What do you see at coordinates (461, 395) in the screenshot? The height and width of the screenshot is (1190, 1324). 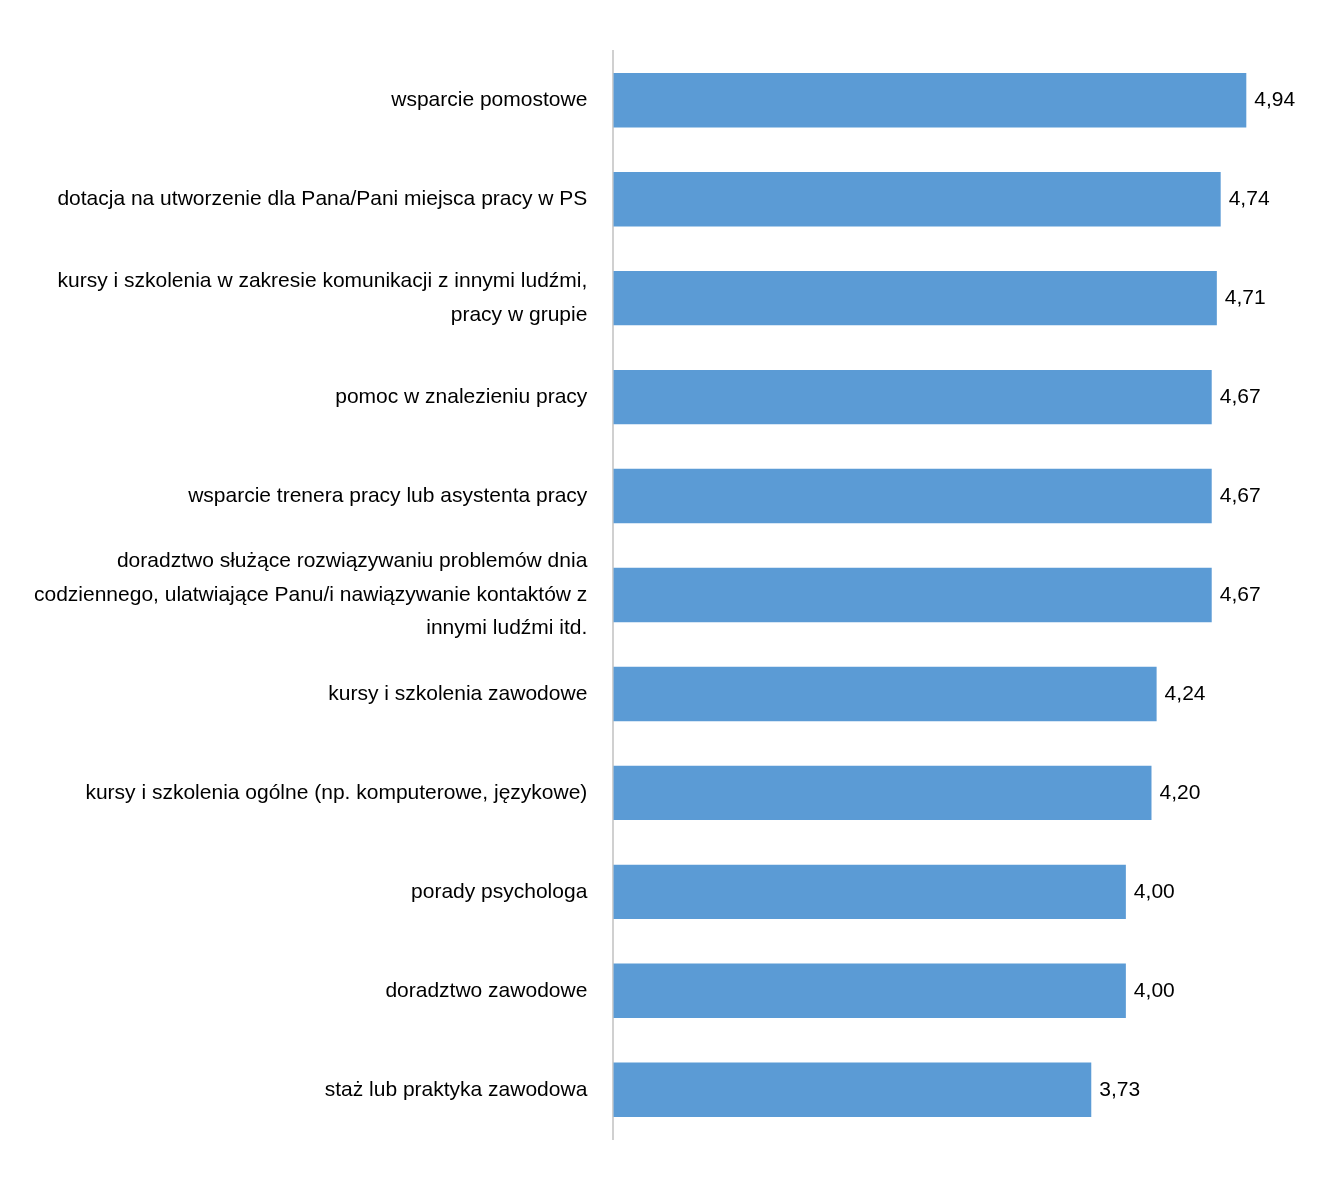 I see `y-tick-label: pomoc w znalezieniu pracy` at bounding box center [461, 395].